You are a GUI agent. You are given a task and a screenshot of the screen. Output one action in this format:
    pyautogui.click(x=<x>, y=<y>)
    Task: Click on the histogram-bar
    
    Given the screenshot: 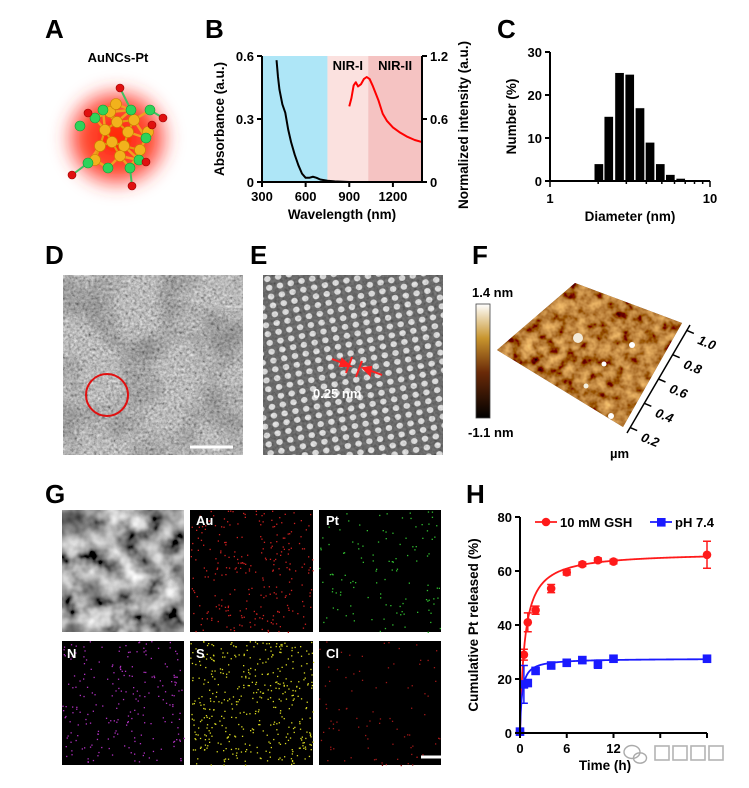 What is the action you would take?
    pyautogui.click(x=598, y=172)
    